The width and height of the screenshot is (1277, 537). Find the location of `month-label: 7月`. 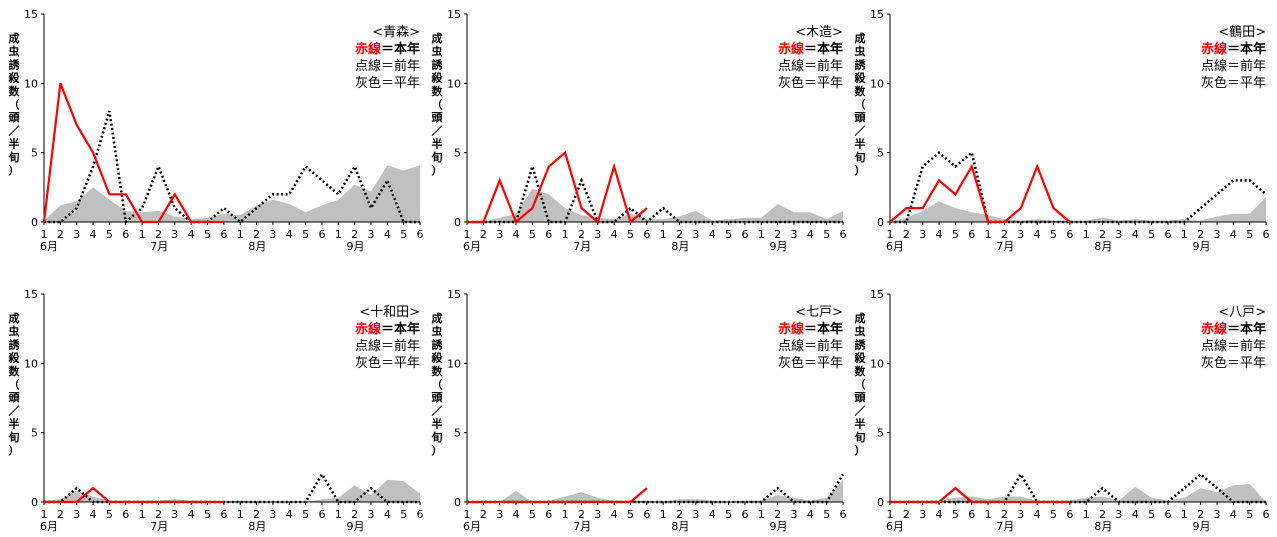

month-label: 7月 is located at coordinates (1005, 246).